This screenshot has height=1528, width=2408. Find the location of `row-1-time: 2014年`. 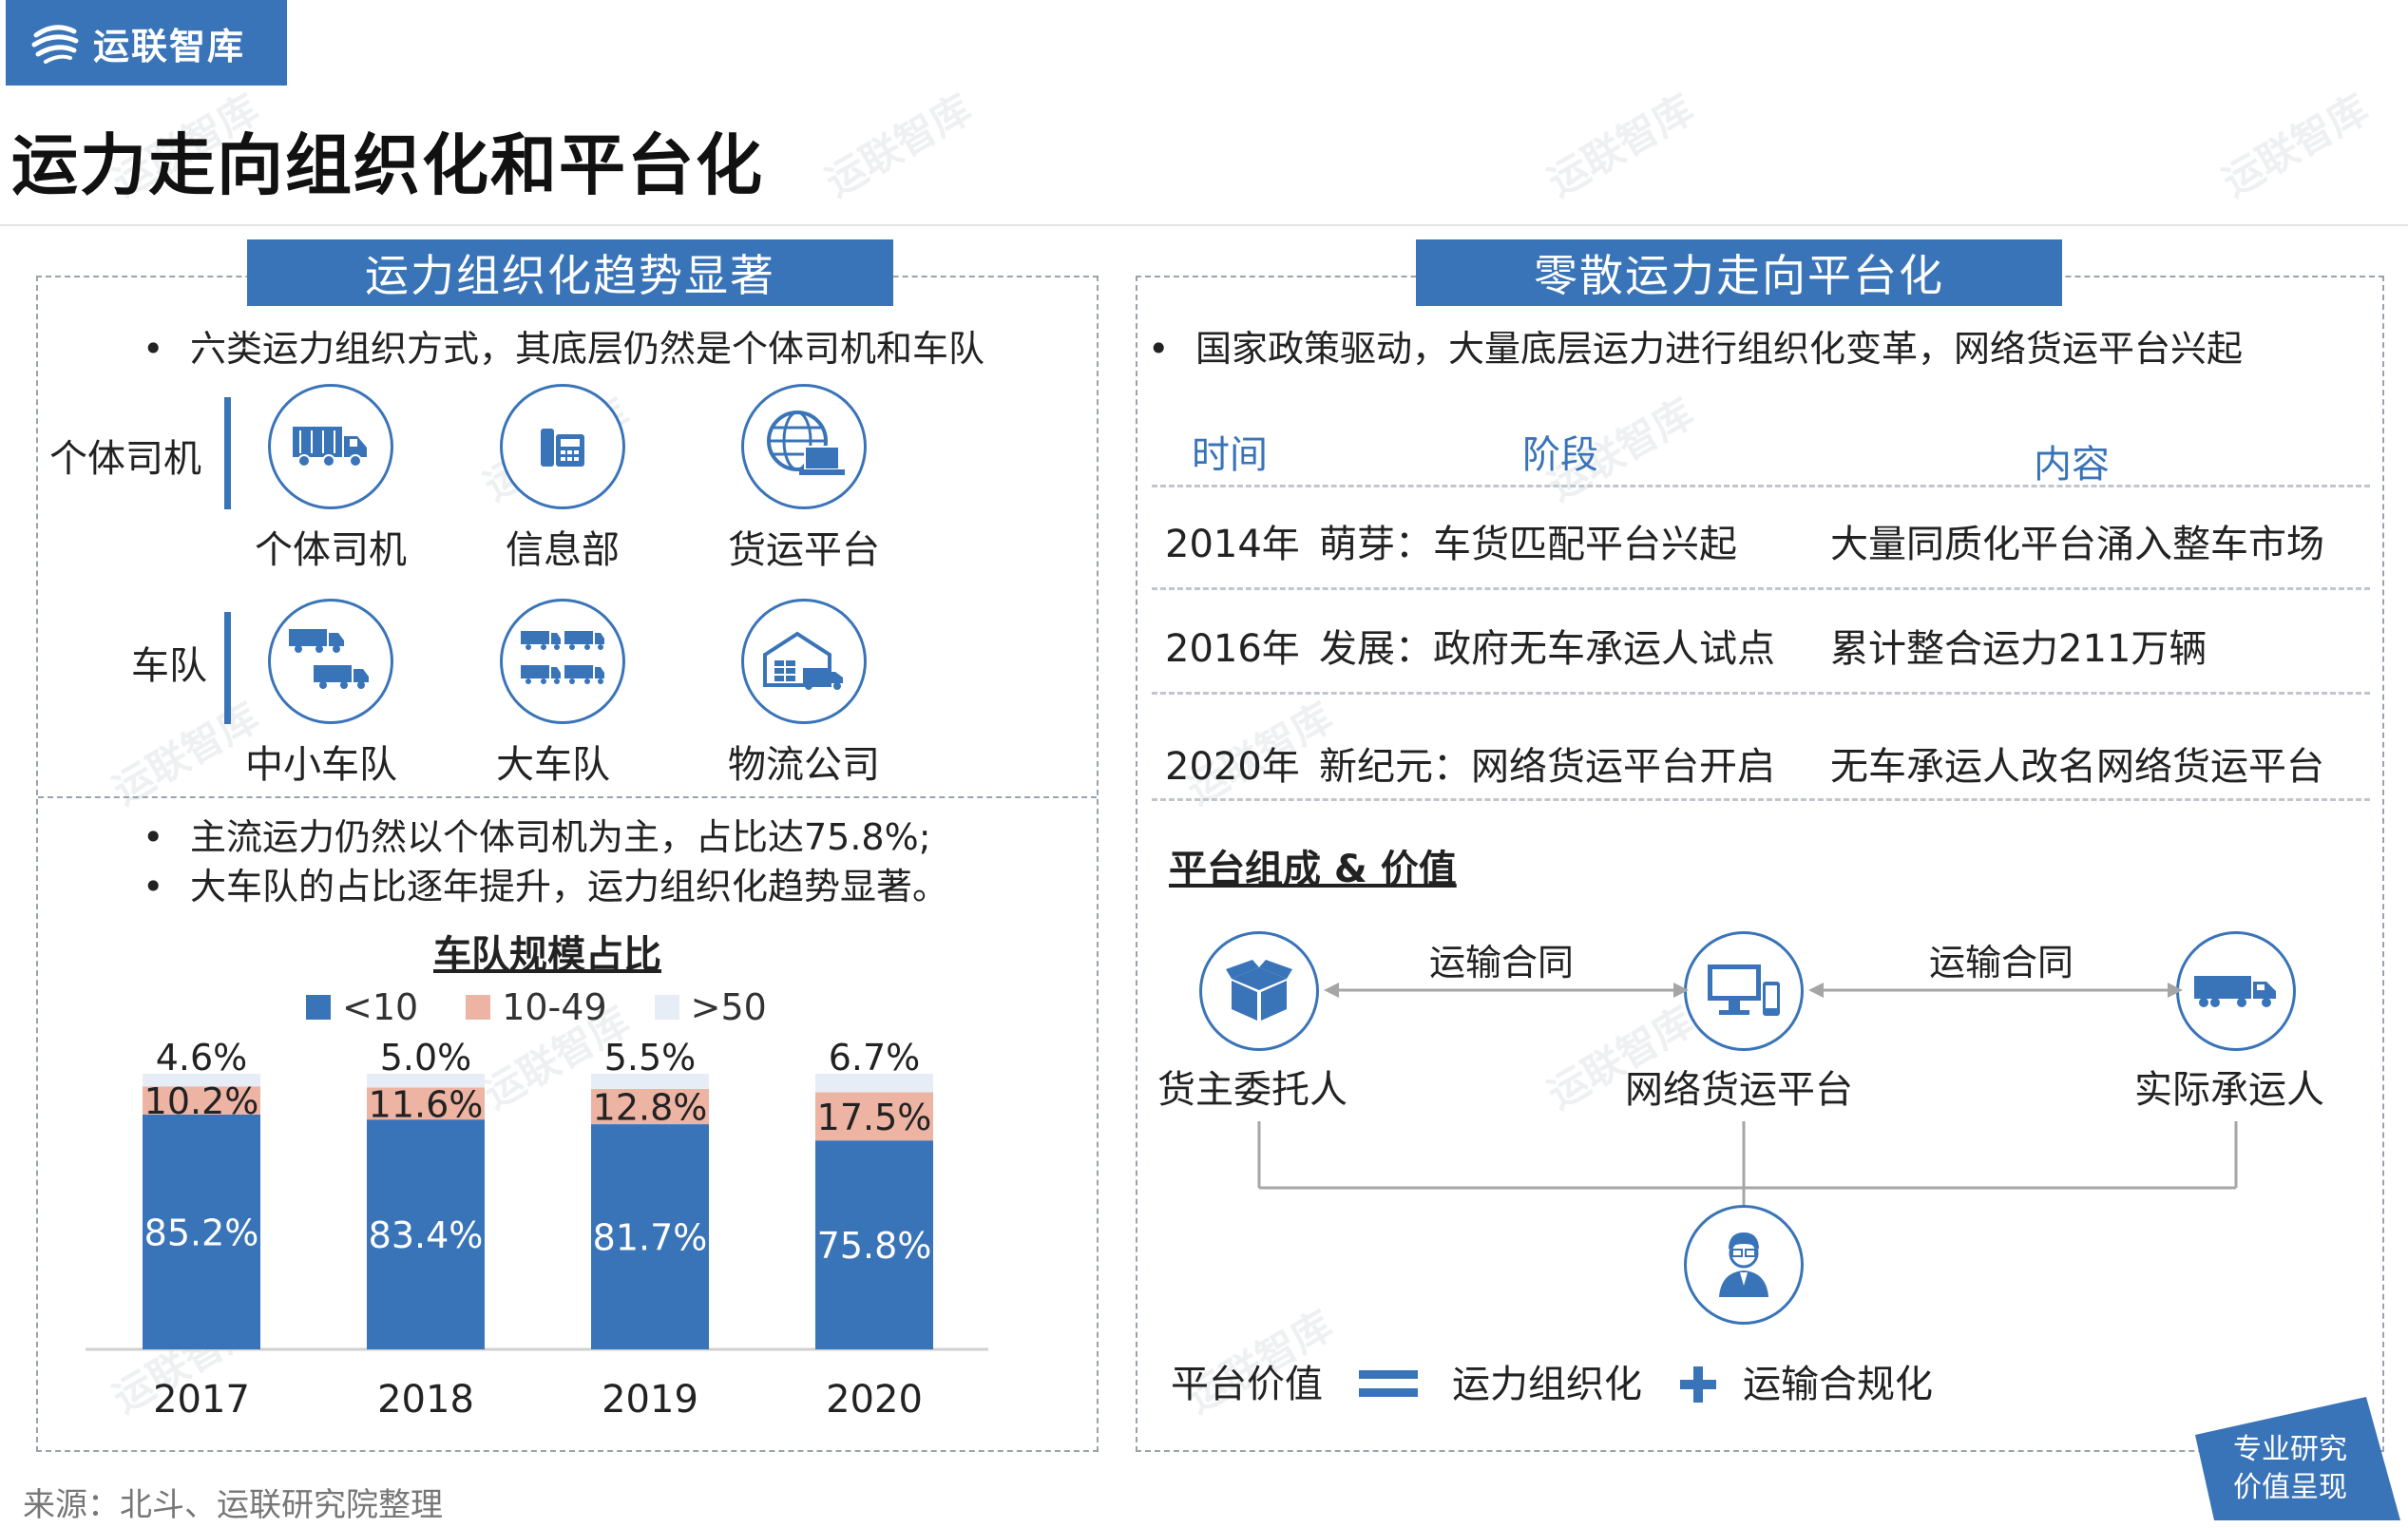

row-1-time: 2014年 is located at coordinates (1233, 544).